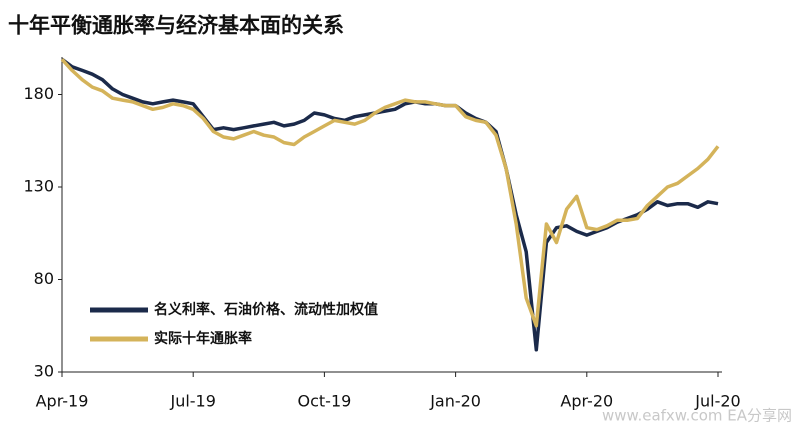 This screenshot has height=431, width=800. I want to click on y-tick-label: 180, so click(38, 93).